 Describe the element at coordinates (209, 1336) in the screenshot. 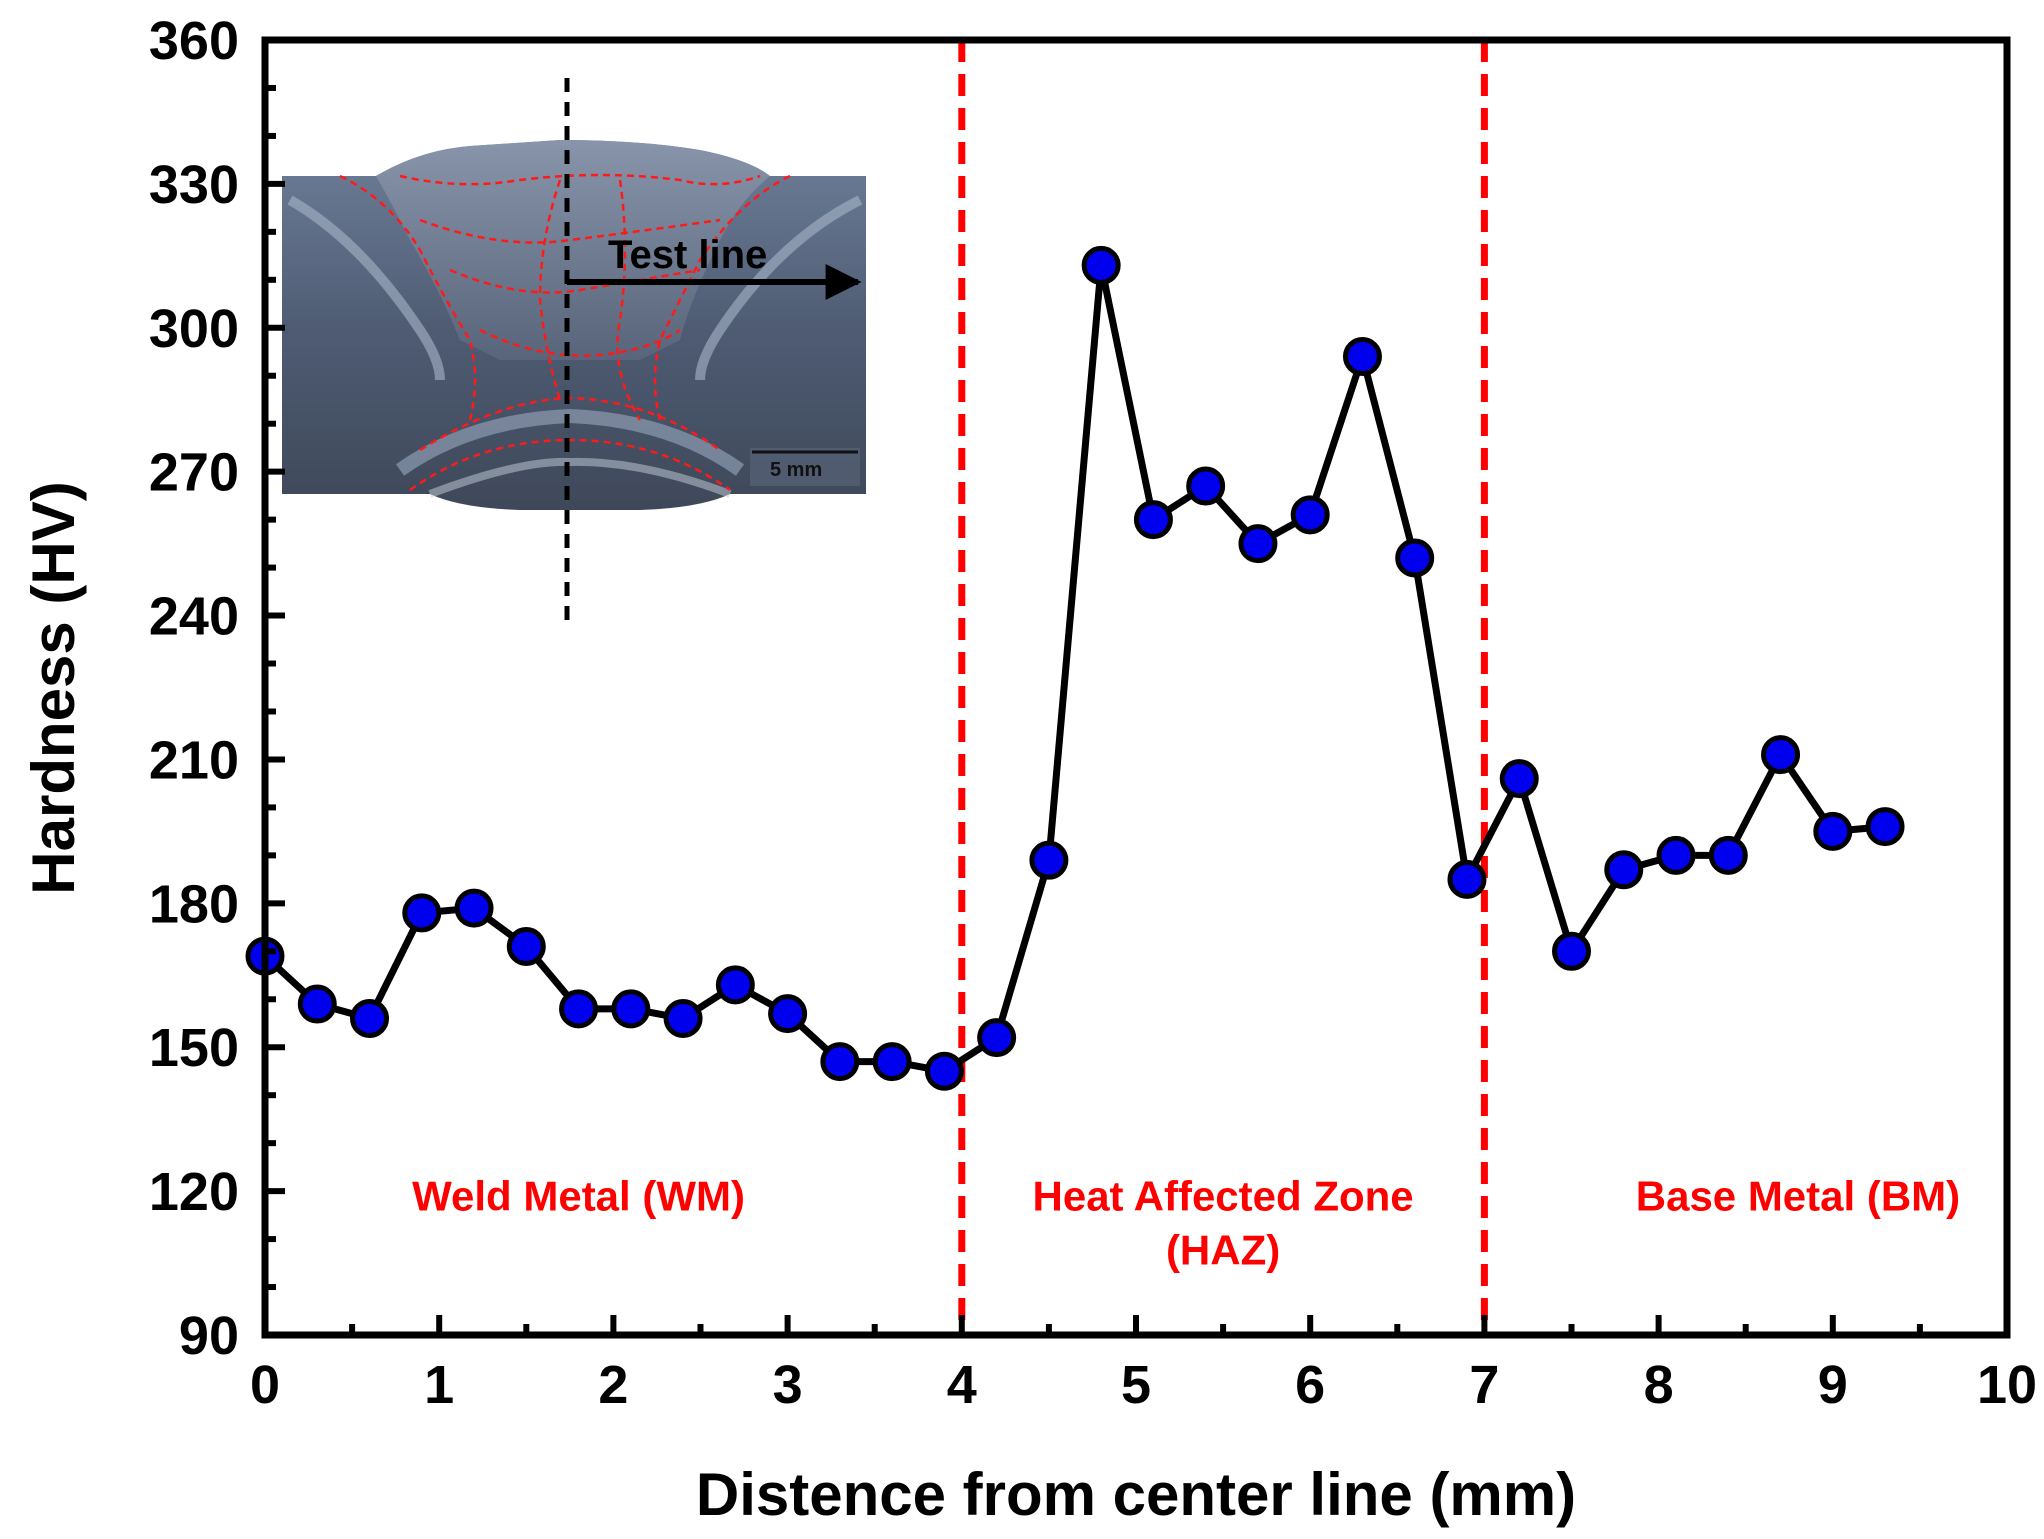

I see `y-tick-label: 90` at that location.